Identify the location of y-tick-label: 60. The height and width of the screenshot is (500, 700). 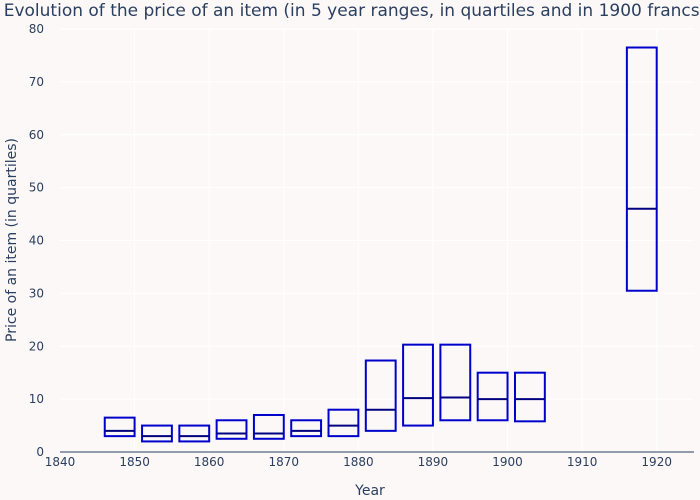
(36, 135).